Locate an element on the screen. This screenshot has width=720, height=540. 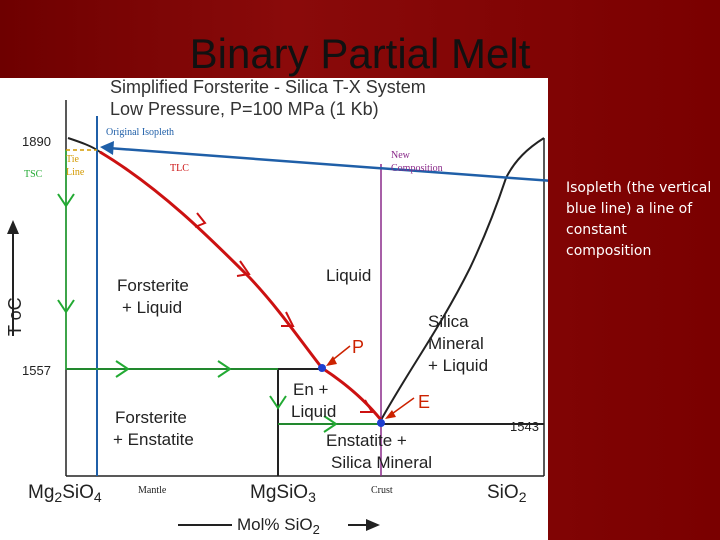
peritectic-label: P is located at coordinates (358, 347).